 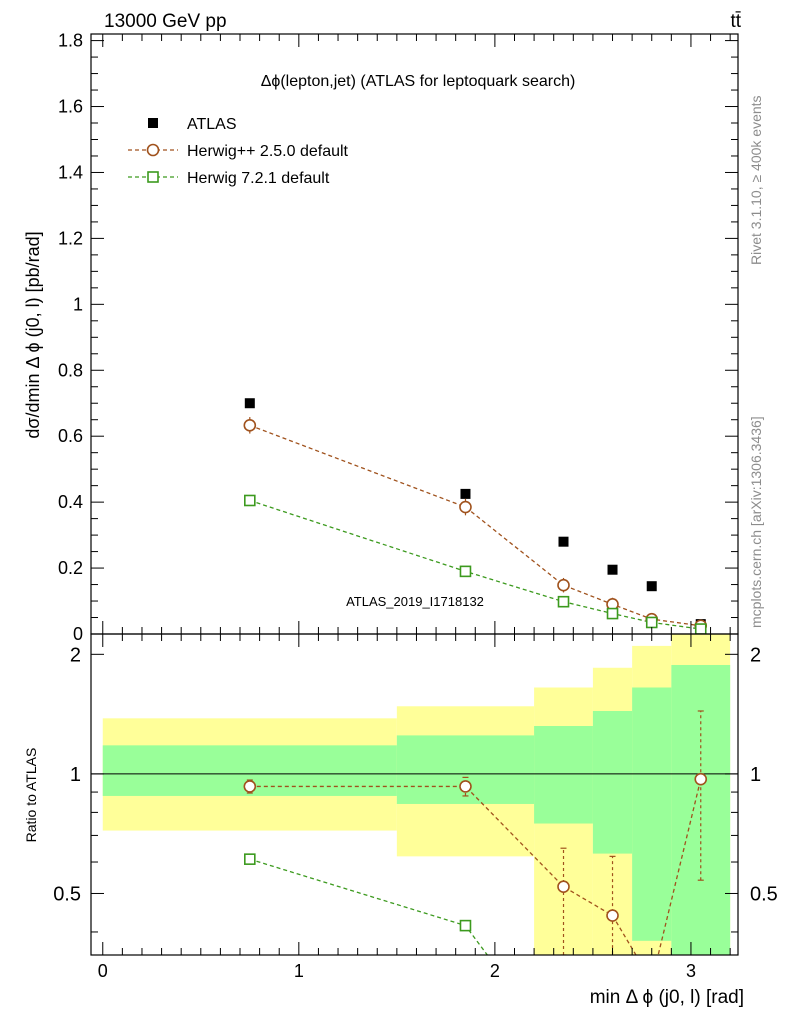 I want to click on ratio-series, so click(x=475, y=832).